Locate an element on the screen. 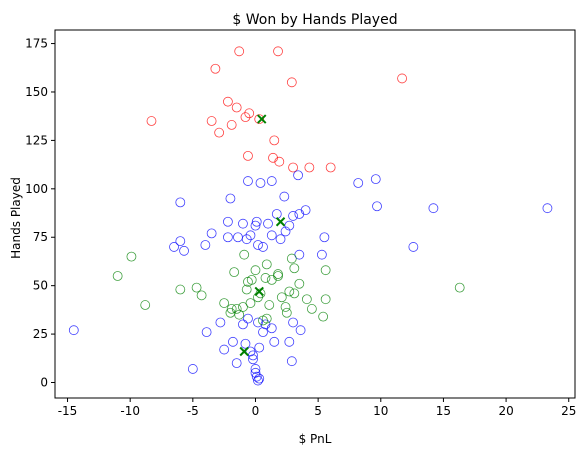 The image size is (577, 459). y-tick-label: 125 is located at coordinates (36, 140).